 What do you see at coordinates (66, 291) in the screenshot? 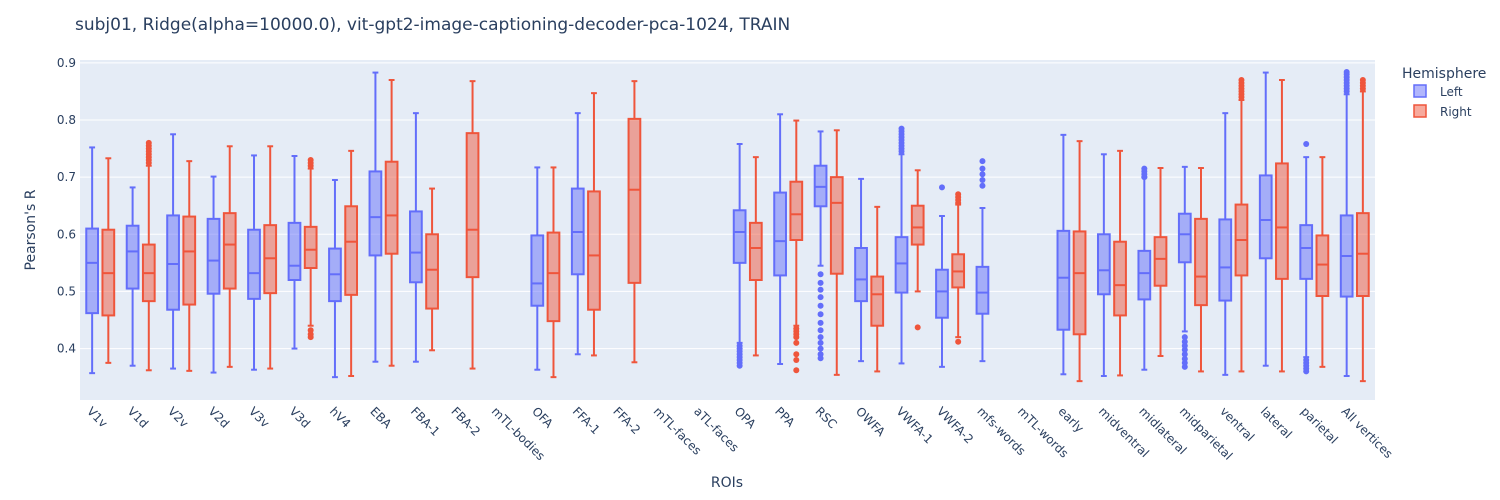
I see `y-tick-label: 0.5` at bounding box center [66, 291].